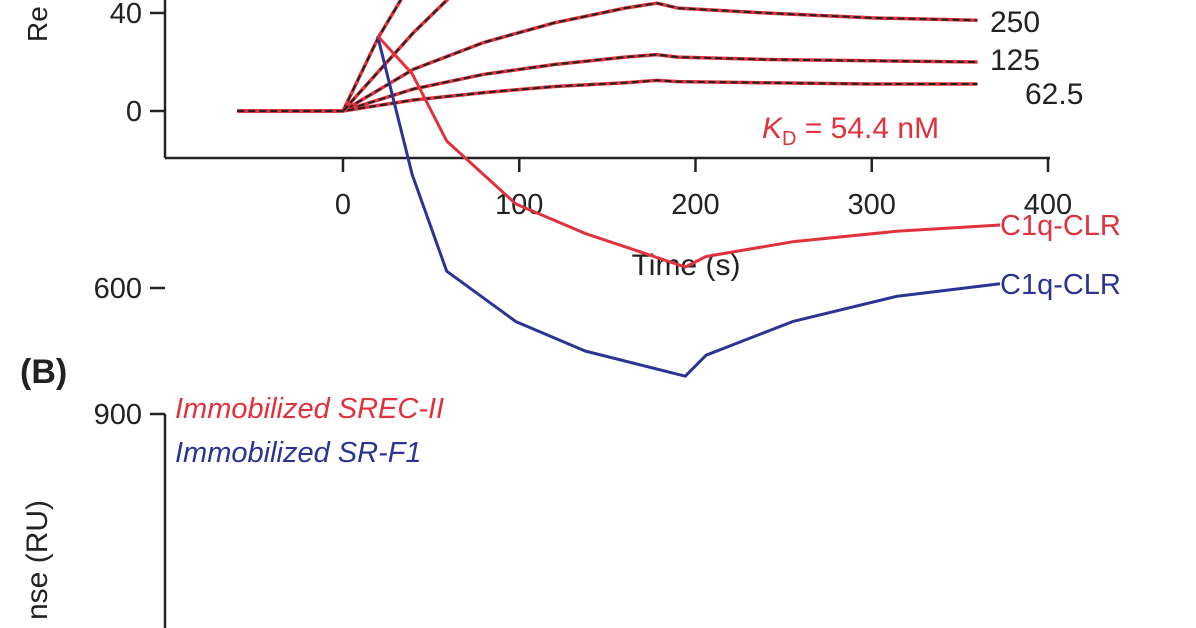 This screenshot has height=628, width=1196. What do you see at coordinates (773, 128) in the screenshot?
I see `kd-symbol: K` at bounding box center [773, 128].